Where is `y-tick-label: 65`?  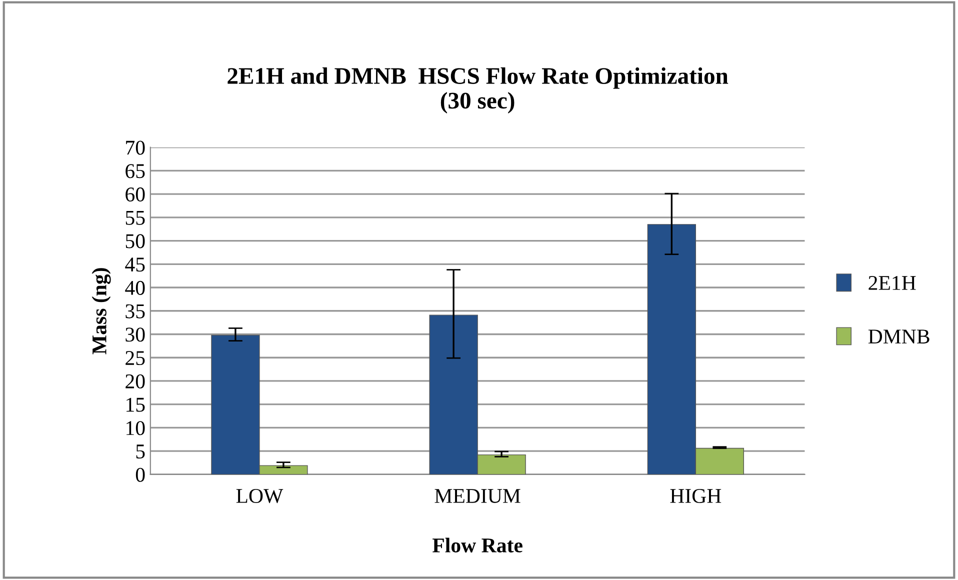 y-tick-label: 65 is located at coordinates (135, 171).